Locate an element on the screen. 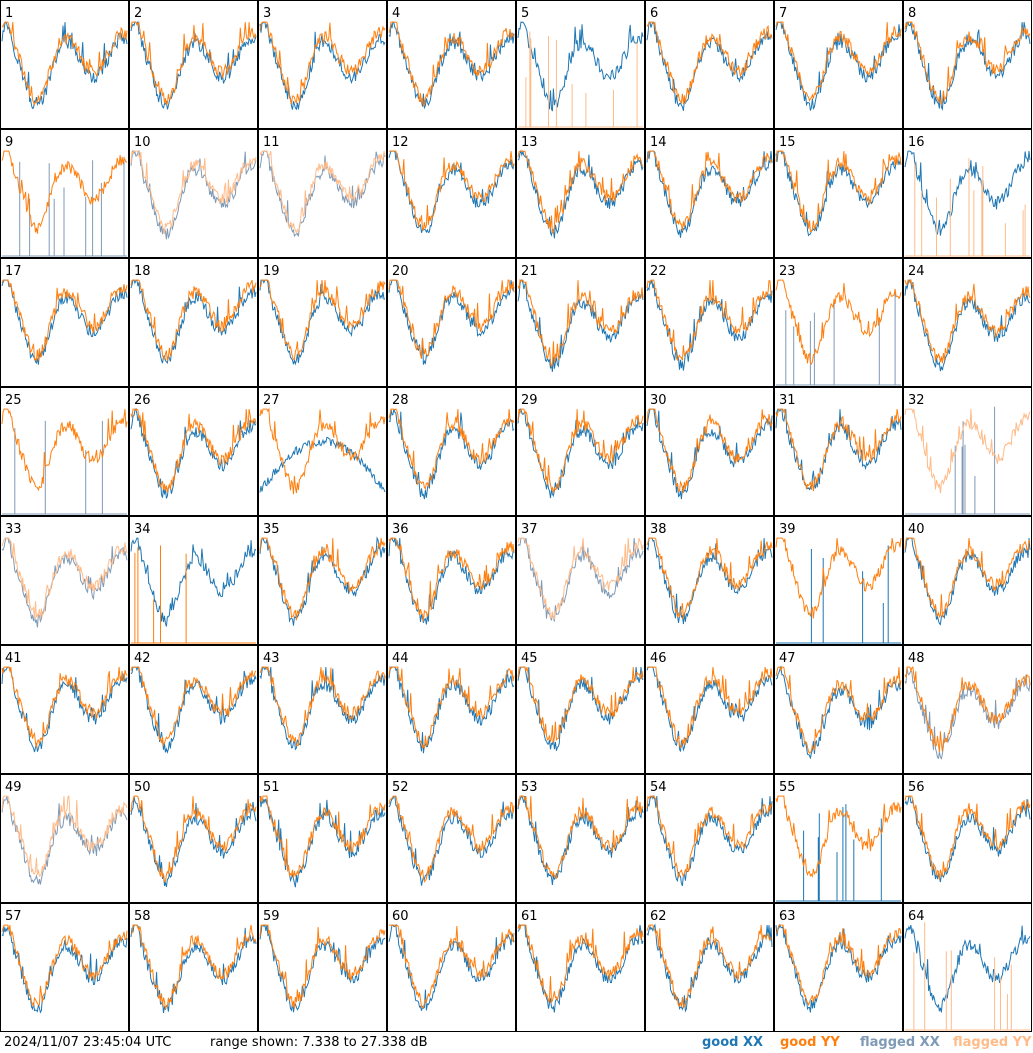 This screenshot has height=1053, width=1033. panel-32: 32 is located at coordinates (967, 451).